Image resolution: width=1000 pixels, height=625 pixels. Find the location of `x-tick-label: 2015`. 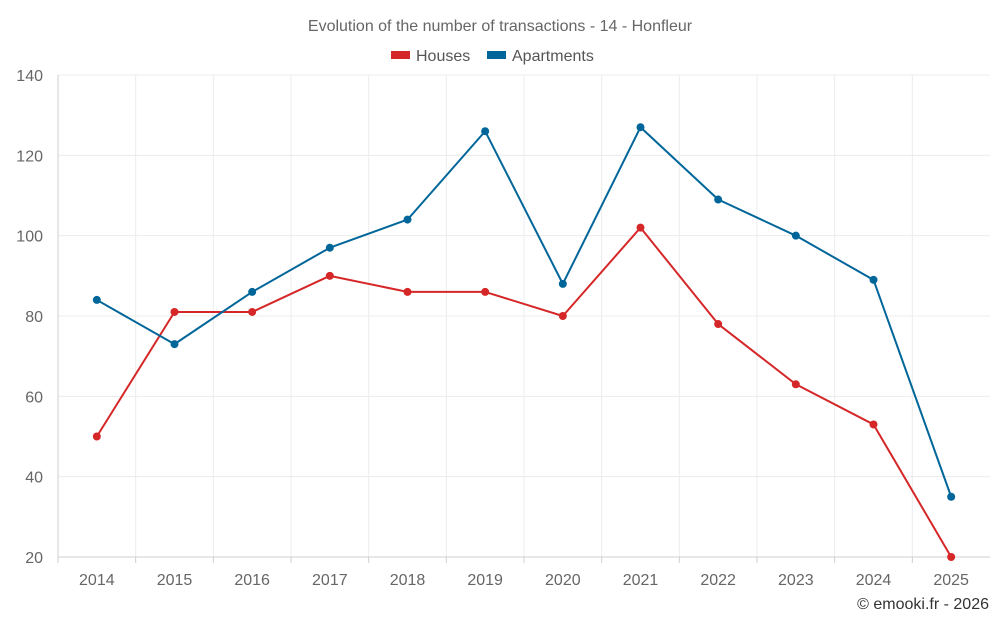

x-tick-label: 2015 is located at coordinates (175, 580).